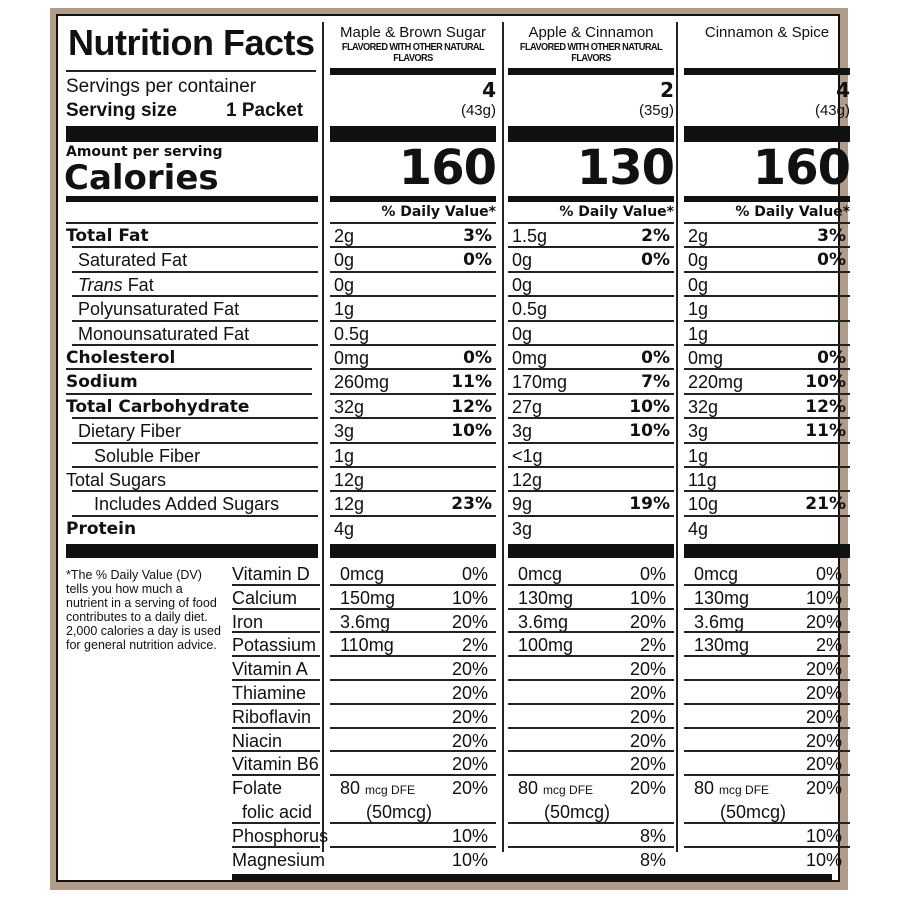 This screenshot has height=900, width=900. I want to click on servings-value: 2, so click(667, 90).